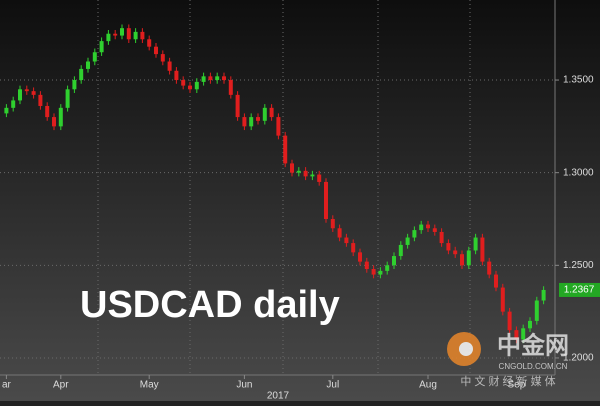 The height and width of the screenshot is (406, 600). Describe the element at coordinates (244, 385) in the screenshot. I see `x-tick-label: Jun` at that location.